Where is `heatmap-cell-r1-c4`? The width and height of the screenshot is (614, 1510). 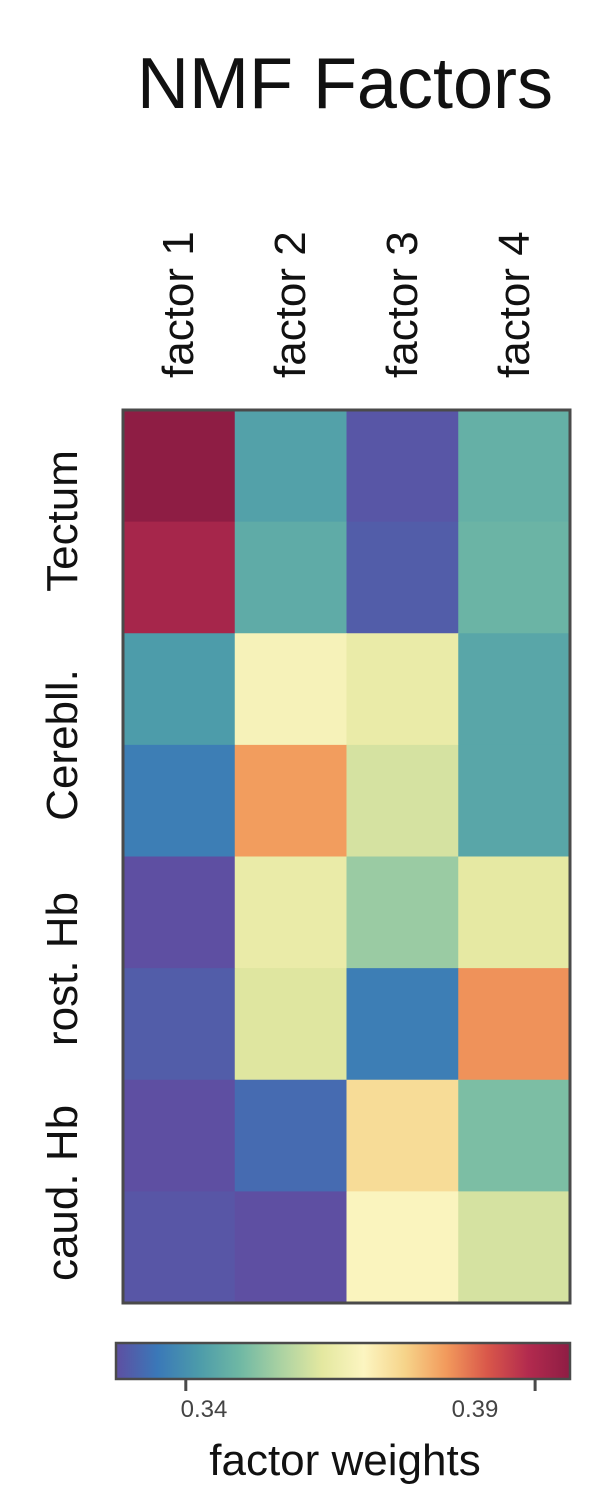 heatmap-cell-r1-c4 is located at coordinates (514, 466).